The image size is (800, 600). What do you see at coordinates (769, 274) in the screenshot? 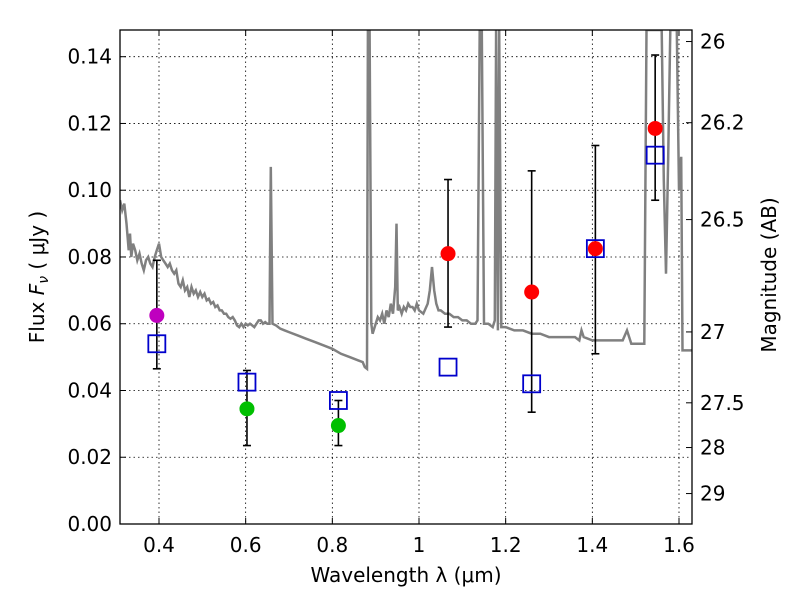
I see `right-axis-title: Magnitude (AB)` at bounding box center [769, 274].